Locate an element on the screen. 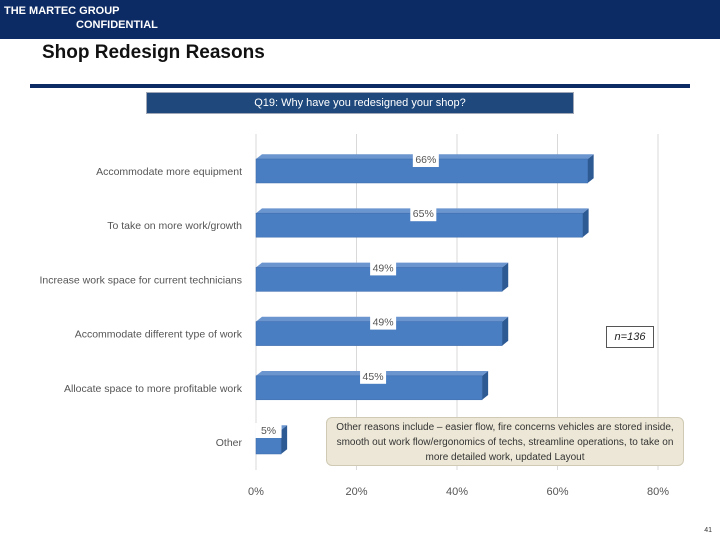  confidential-label: CONFIDENTIAL is located at coordinates (117, 25).